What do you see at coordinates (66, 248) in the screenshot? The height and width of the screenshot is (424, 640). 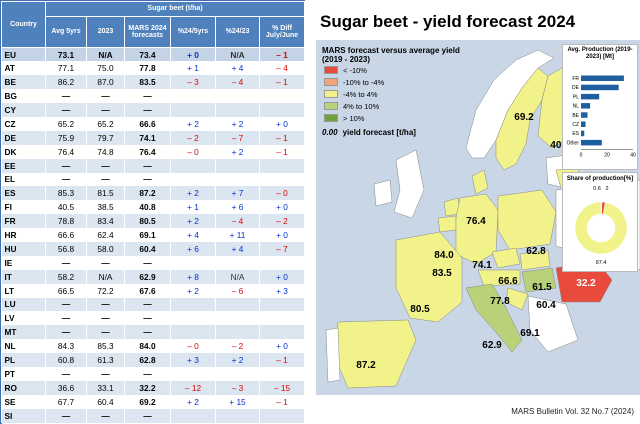 I see `table-cell: 56.8` at bounding box center [66, 248].